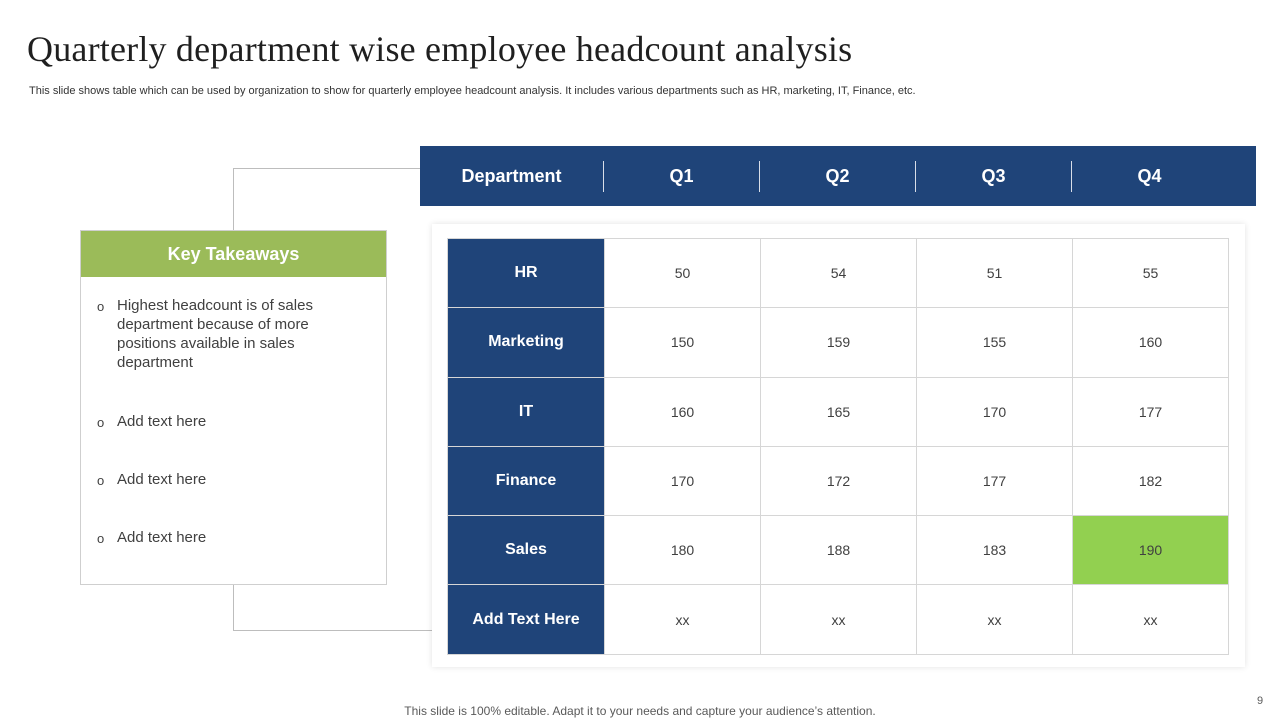 This screenshot has height=720, width=1280. What do you see at coordinates (1150, 481) in the screenshot?
I see `value-cell: 182` at bounding box center [1150, 481].